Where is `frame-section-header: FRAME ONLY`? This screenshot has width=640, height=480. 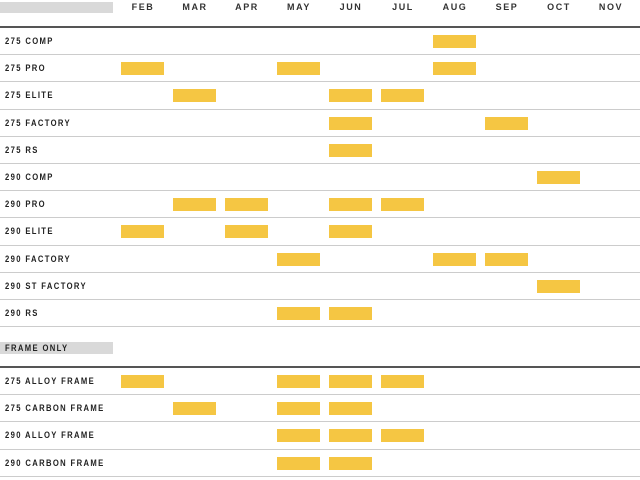 frame-section-header: FRAME ONLY is located at coordinates (56, 348).